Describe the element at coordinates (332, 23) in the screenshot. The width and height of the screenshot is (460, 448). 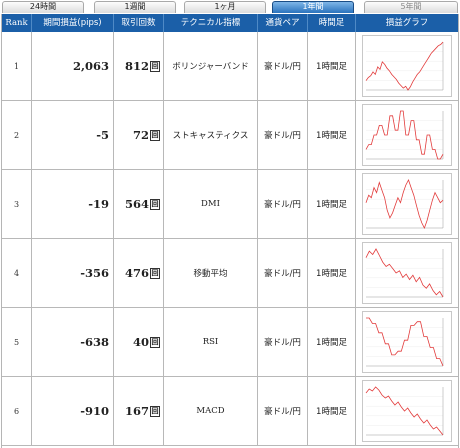
I see `header-timeframe: 時間足` at that location.